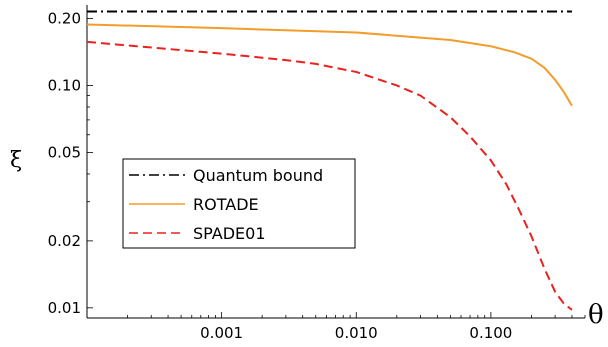 The image size is (608, 347). Describe the element at coordinates (229, 233) in the screenshot. I see `legend-label: SPADE01` at that location.